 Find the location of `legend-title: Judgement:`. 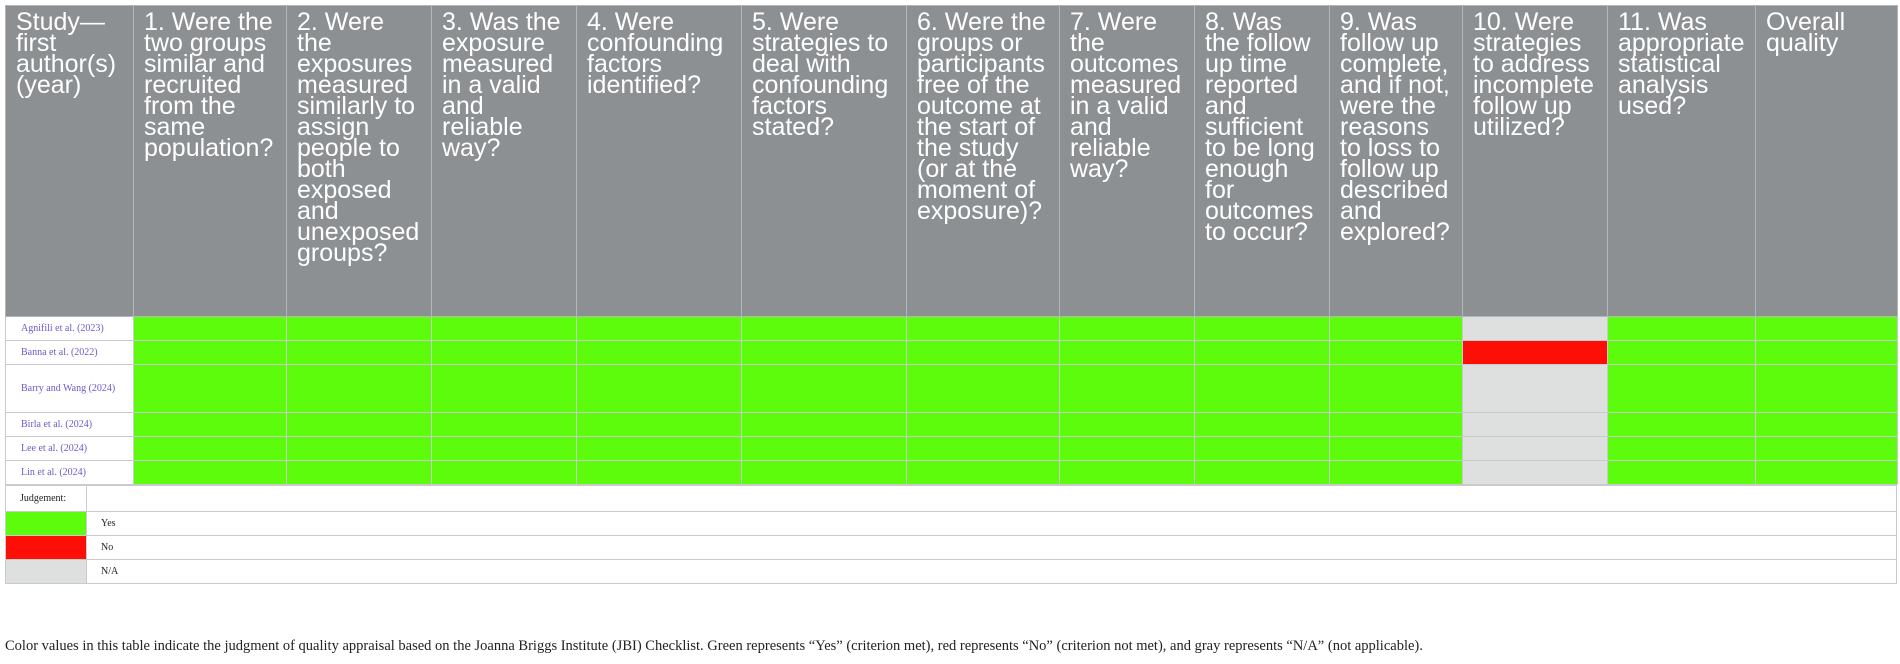

legend-title: Judgement: is located at coordinates (46, 498).